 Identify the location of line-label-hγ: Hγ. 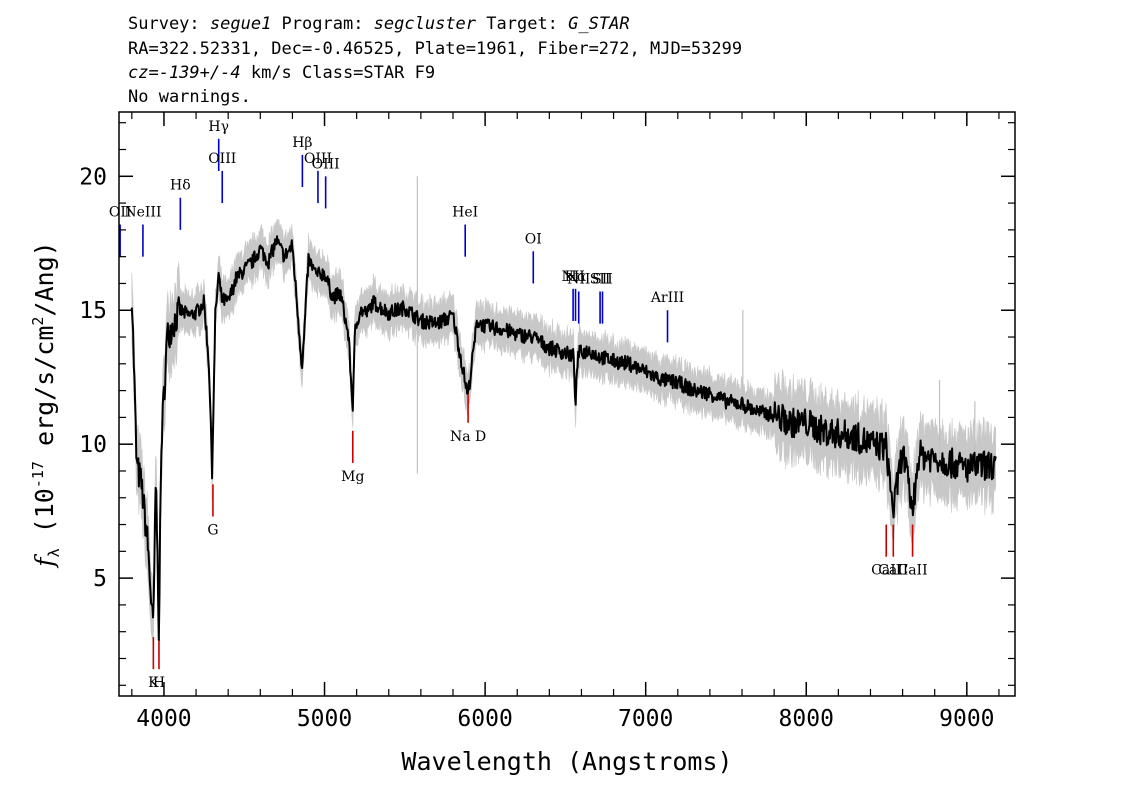
(218, 127).